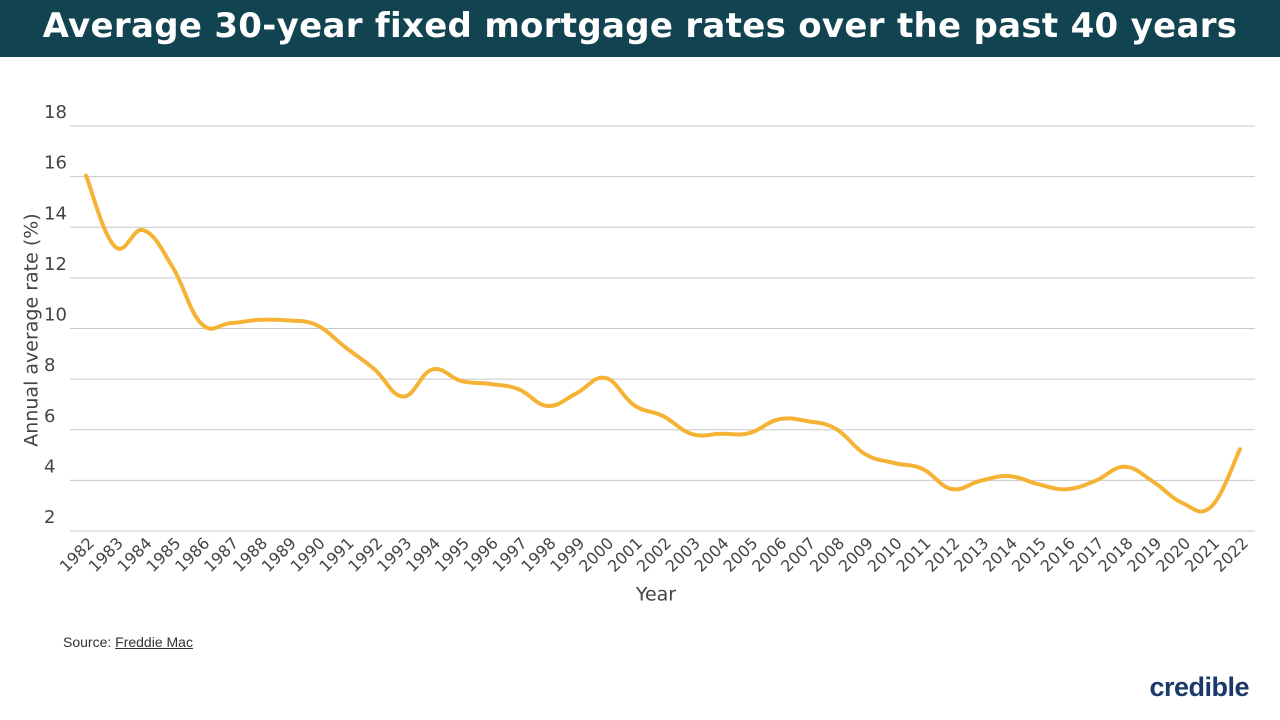 The width and height of the screenshot is (1280, 720). I want to click on y-axis-title: Annual average rate (%), so click(32, 329).